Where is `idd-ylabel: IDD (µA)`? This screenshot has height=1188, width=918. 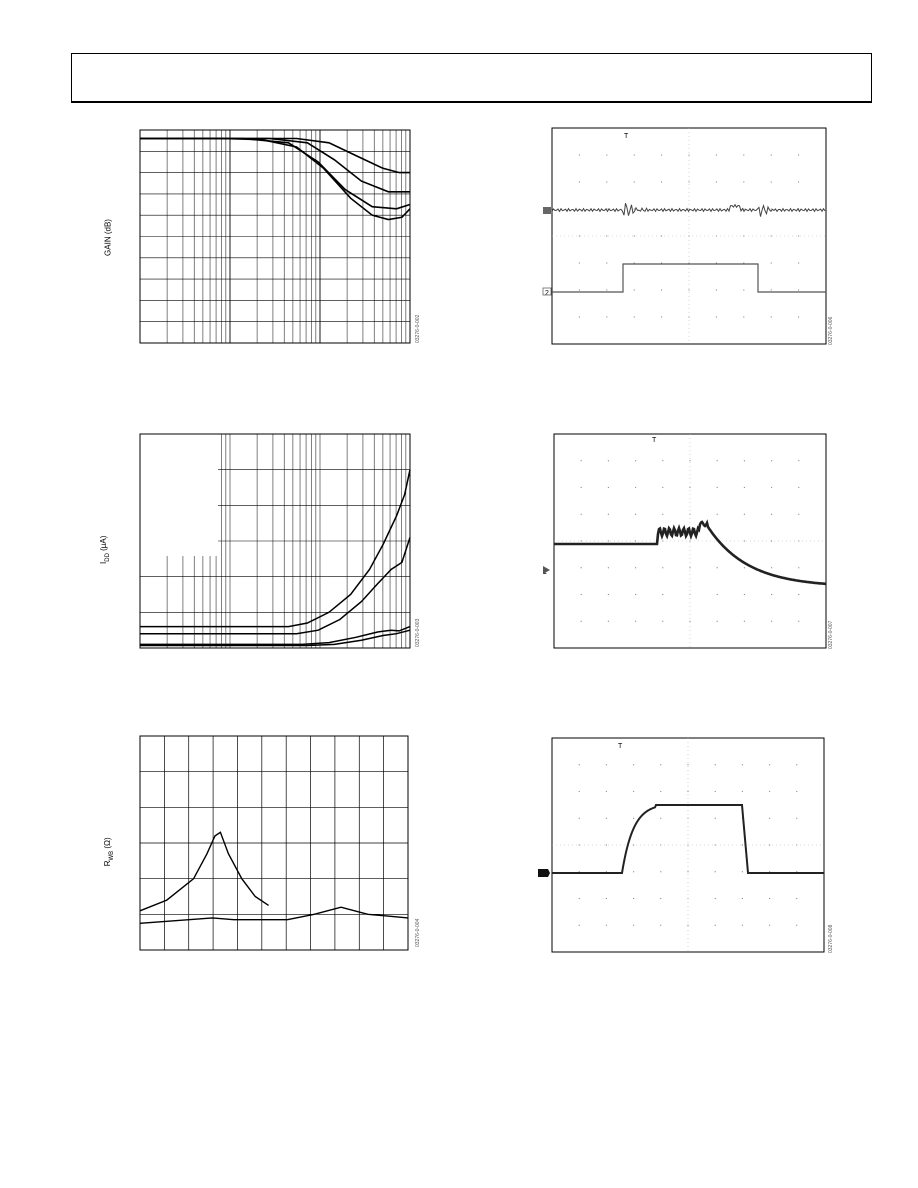 idd-ylabel: IDD (µA) is located at coordinates (105, 550).